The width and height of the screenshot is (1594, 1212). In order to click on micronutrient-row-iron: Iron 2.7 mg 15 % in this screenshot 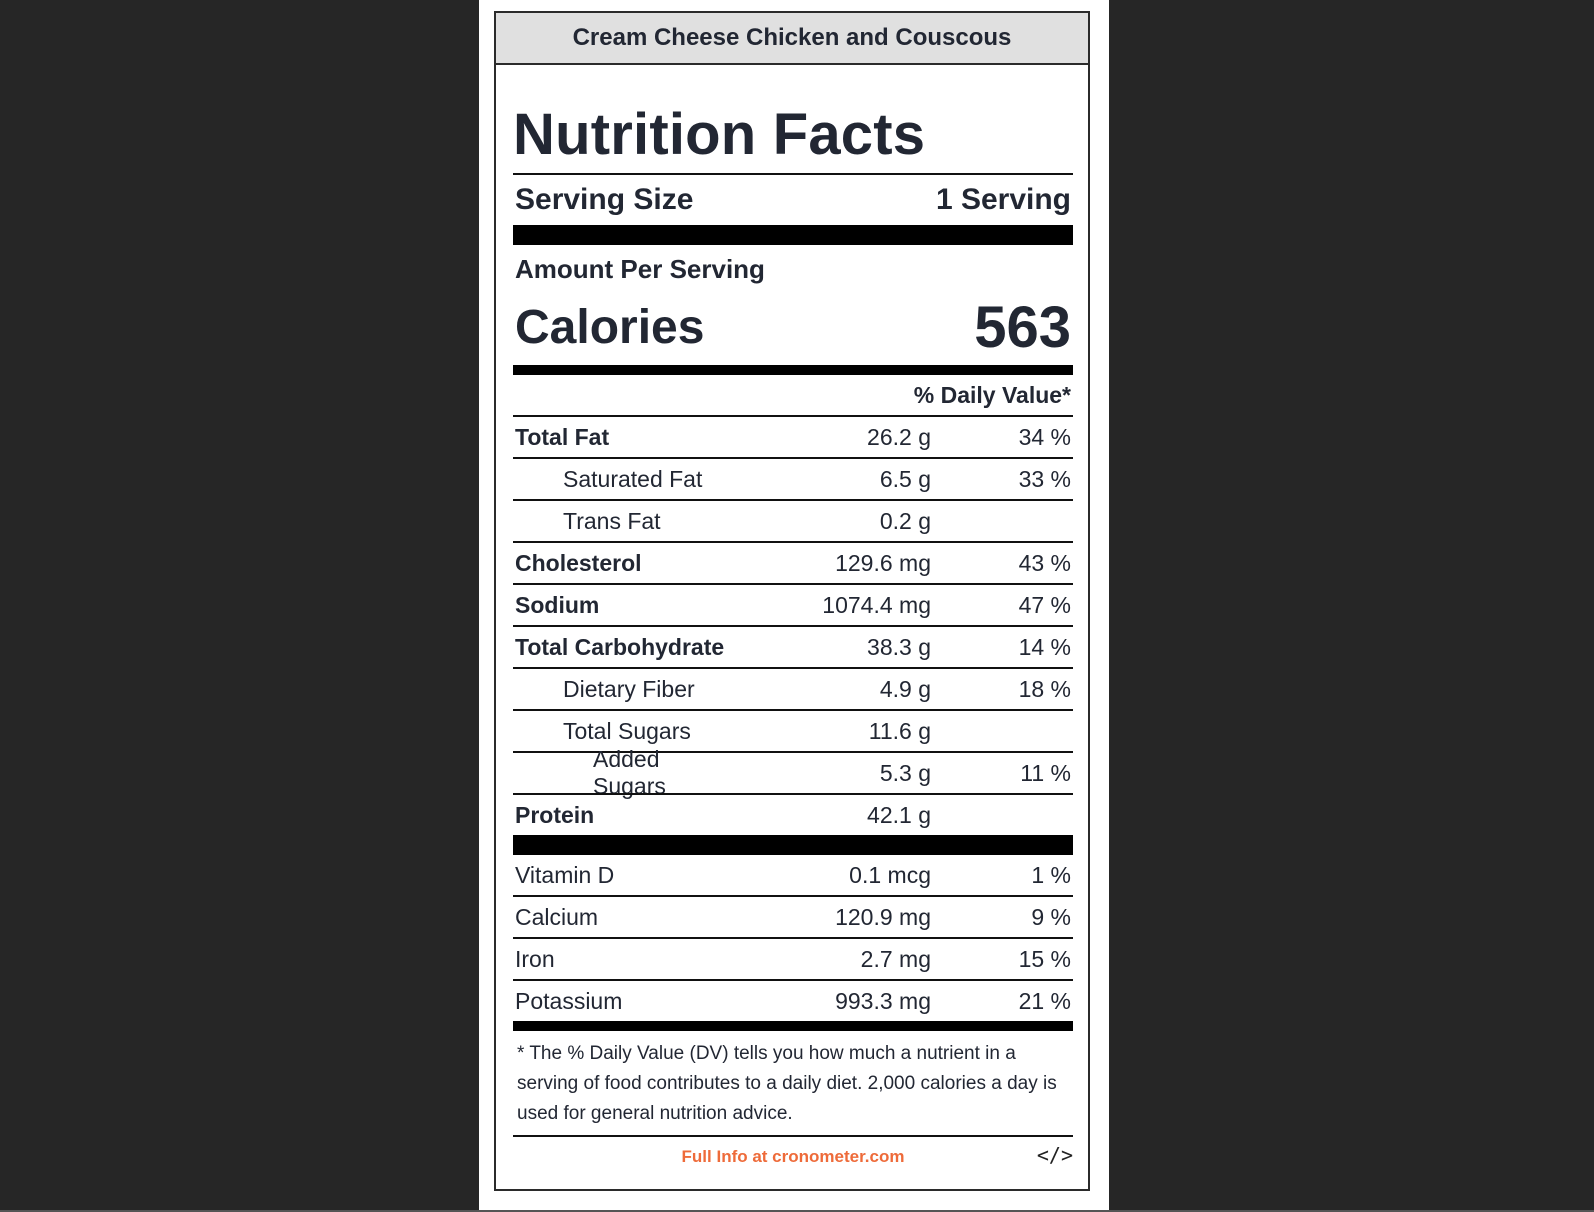, I will do `click(793, 958)`.